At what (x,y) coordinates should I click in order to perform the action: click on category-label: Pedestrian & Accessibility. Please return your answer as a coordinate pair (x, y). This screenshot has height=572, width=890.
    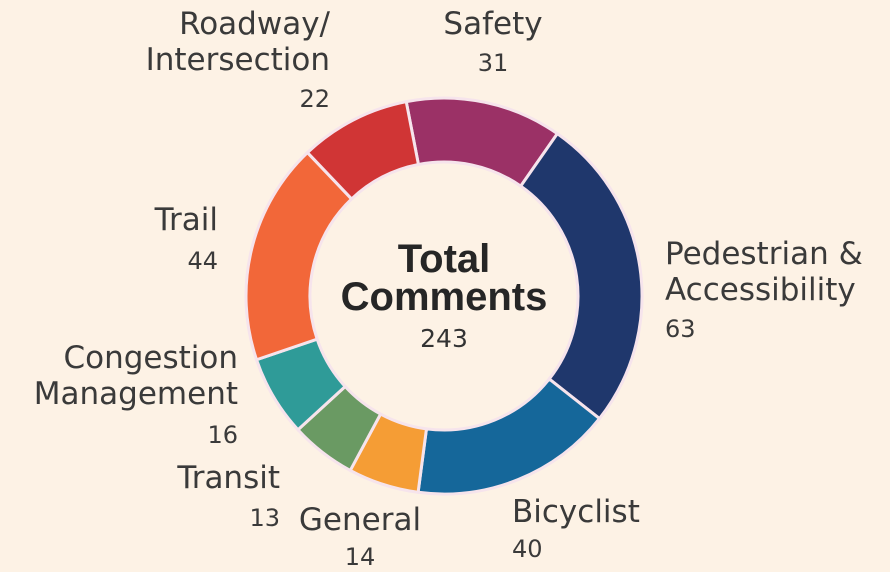
    Looking at the image, I should click on (764, 272).